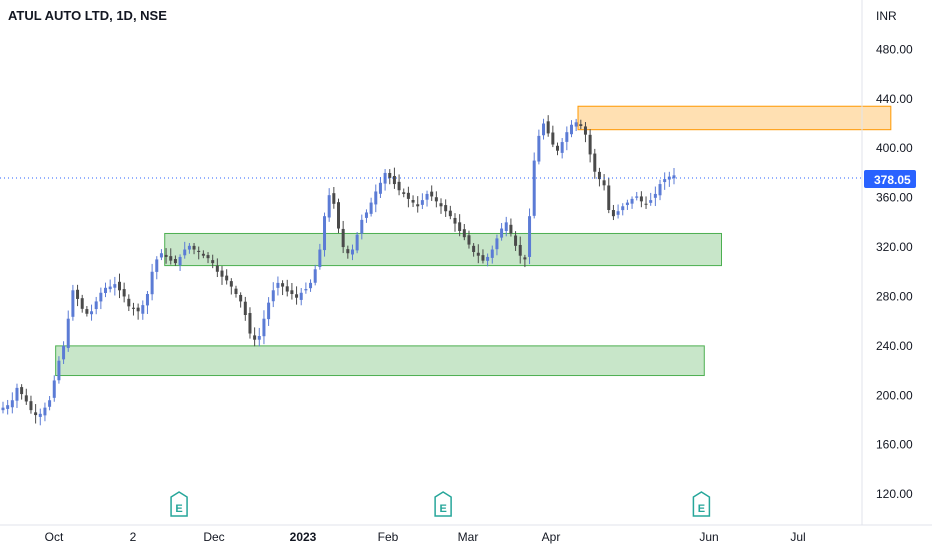 Image resolution: width=932 pixels, height=555 pixels. What do you see at coordinates (734, 118) in the screenshot?
I see `resistance-zone` at bounding box center [734, 118].